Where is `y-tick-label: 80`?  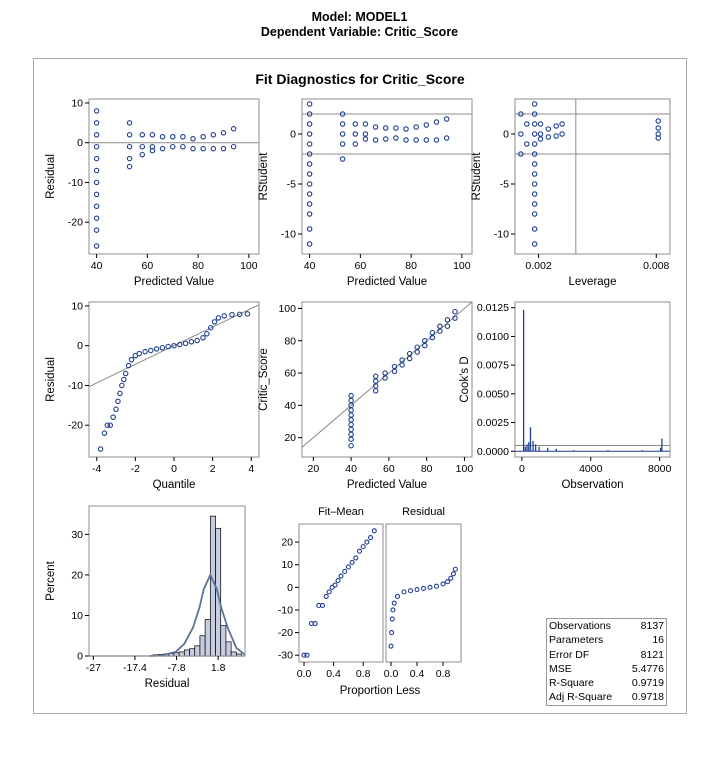
y-tick-label: 80 is located at coordinates (290, 341).